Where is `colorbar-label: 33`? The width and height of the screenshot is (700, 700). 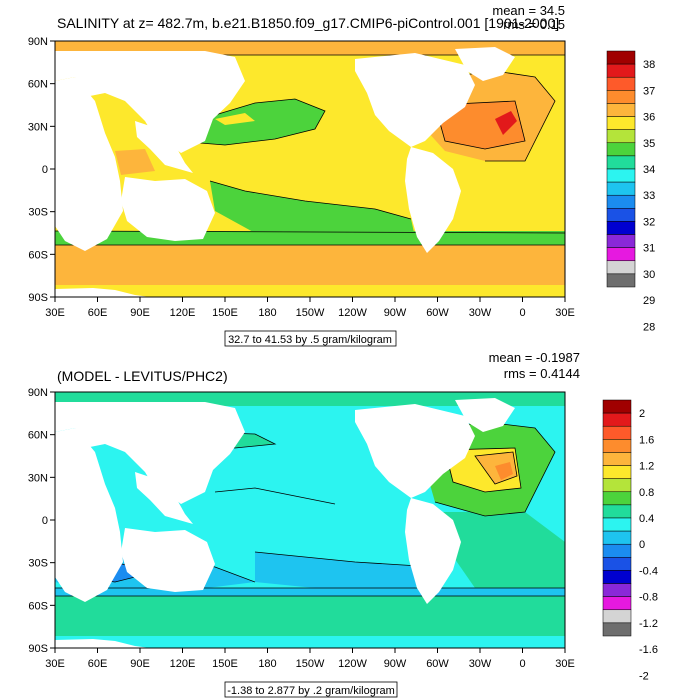
colorbar-label: 33 is located at coordinates (649, 196).